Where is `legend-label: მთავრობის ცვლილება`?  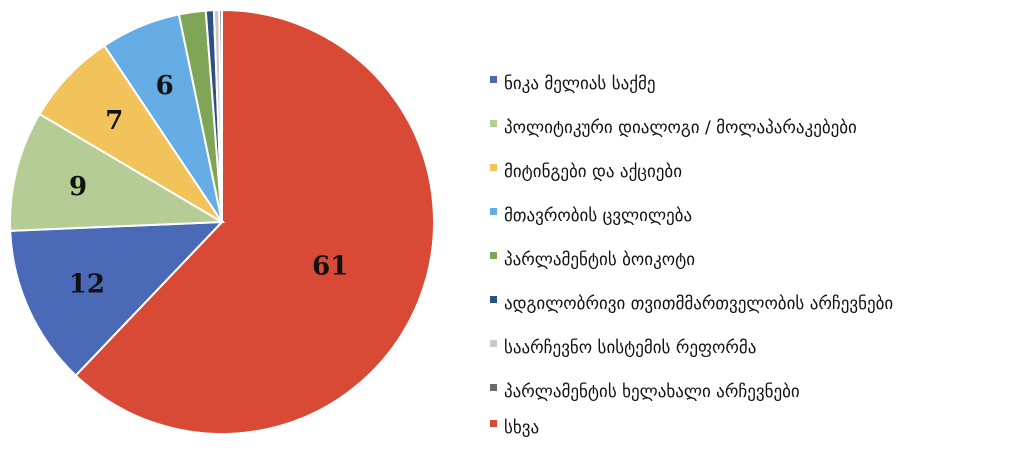
legend-label: მთავრობის ცვლილება is located at coordinates (598, 216).